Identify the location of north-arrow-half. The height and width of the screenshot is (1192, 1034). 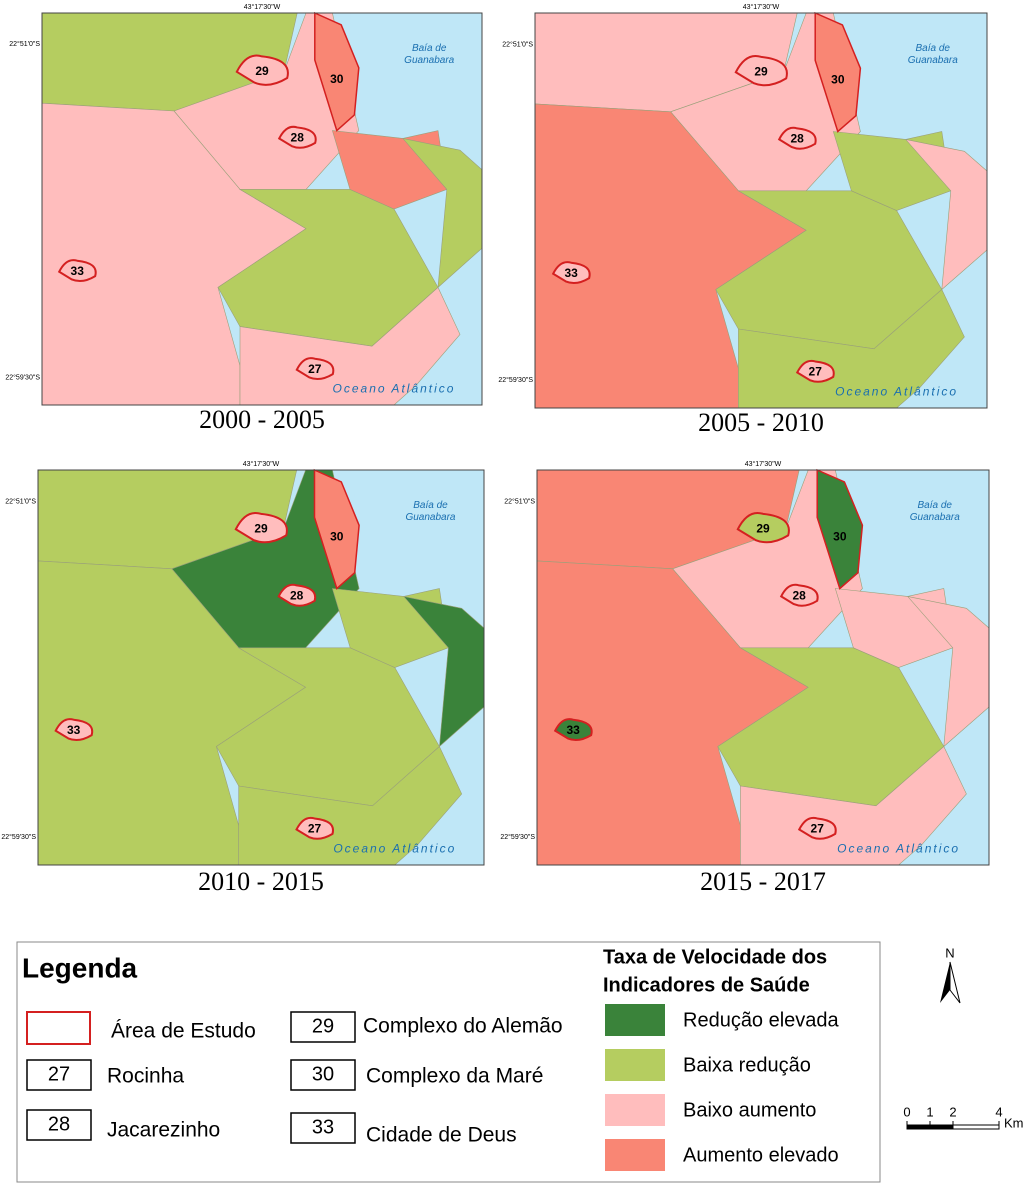
(955, 982).